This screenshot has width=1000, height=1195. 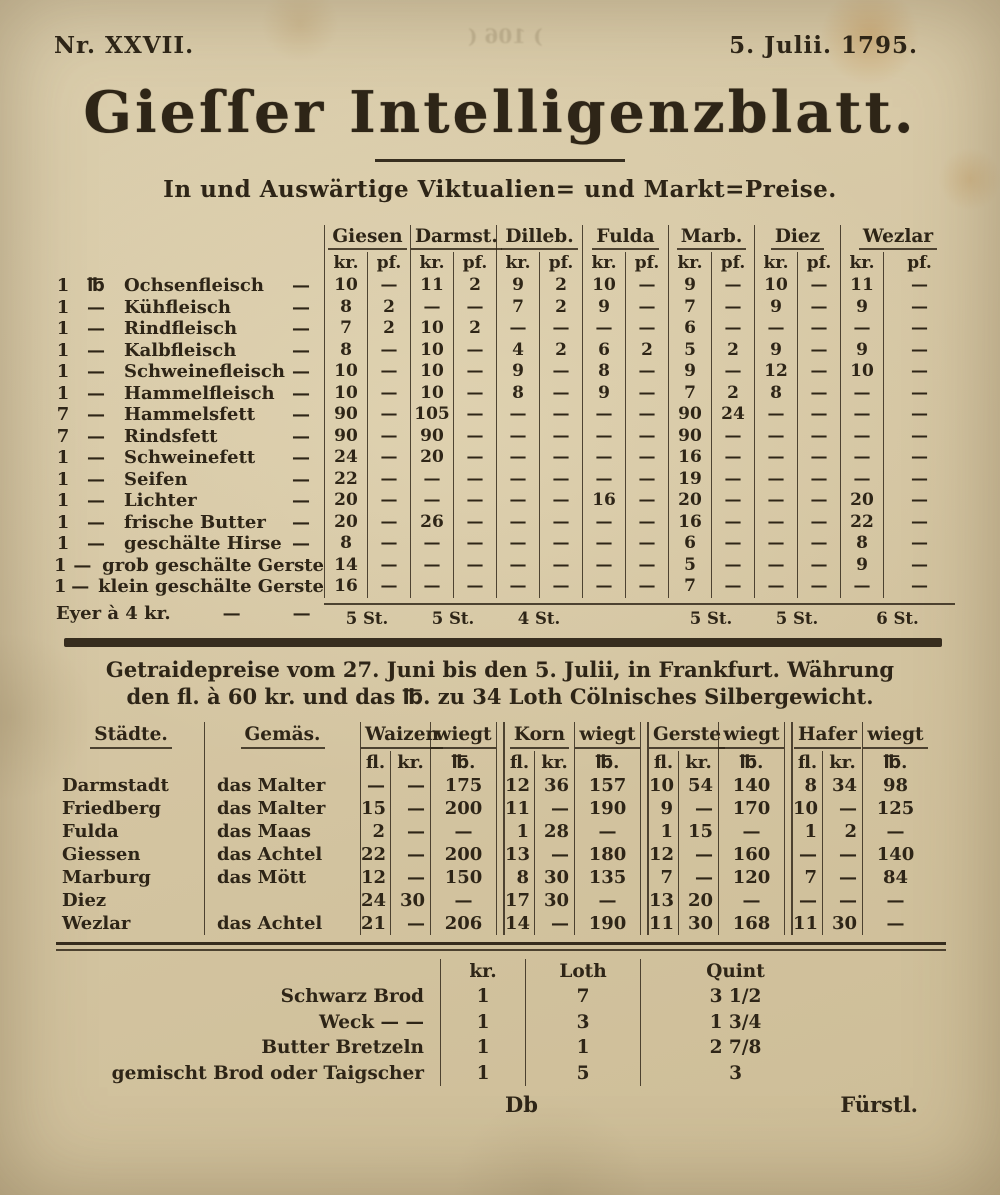 I want to click on staedte-header: Städte., so click(x=131, y=736).